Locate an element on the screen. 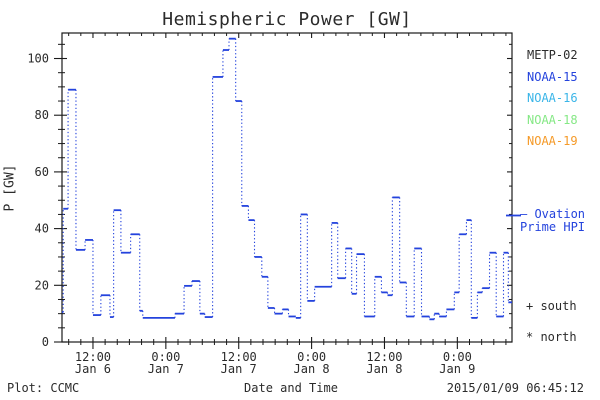 The height and width of the screenshot is (400, 600). plot-timestamp: 2015/01/09 06:45:12 is located at coordinates (515, 388).